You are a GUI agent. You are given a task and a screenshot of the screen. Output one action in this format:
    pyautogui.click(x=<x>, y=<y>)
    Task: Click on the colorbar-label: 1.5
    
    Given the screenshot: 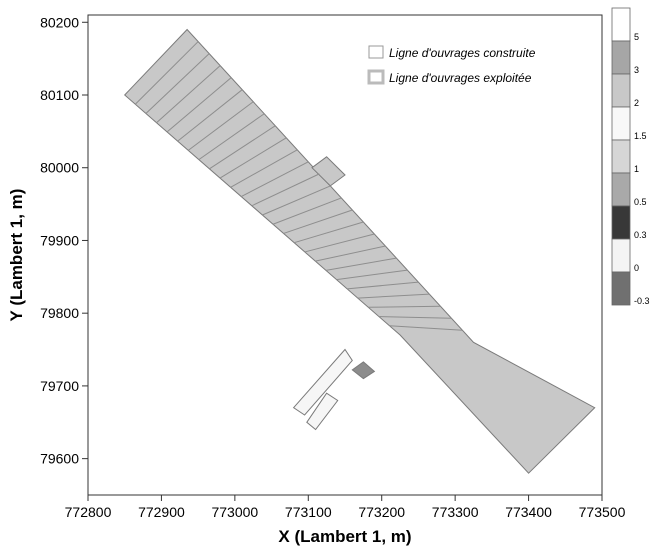 What is the action you would take?
    pyautogui.click(x=640, y=136)
    